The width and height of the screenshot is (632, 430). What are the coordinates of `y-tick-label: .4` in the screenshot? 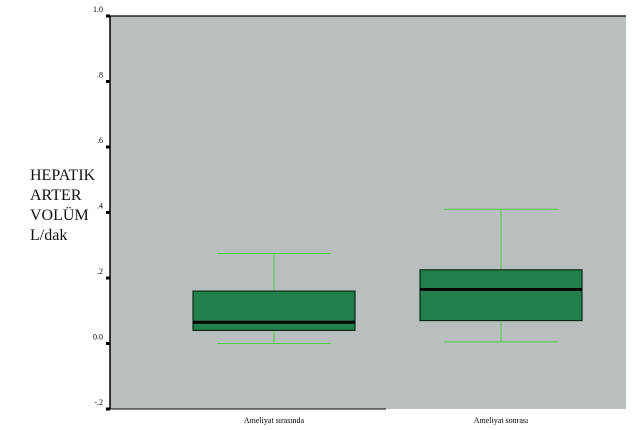 It's located at (100, 206).